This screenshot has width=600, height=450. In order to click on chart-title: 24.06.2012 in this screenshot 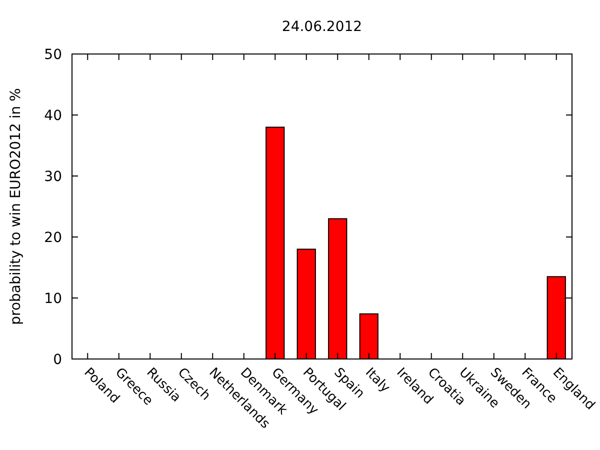, I will do `click(322, 27)`.